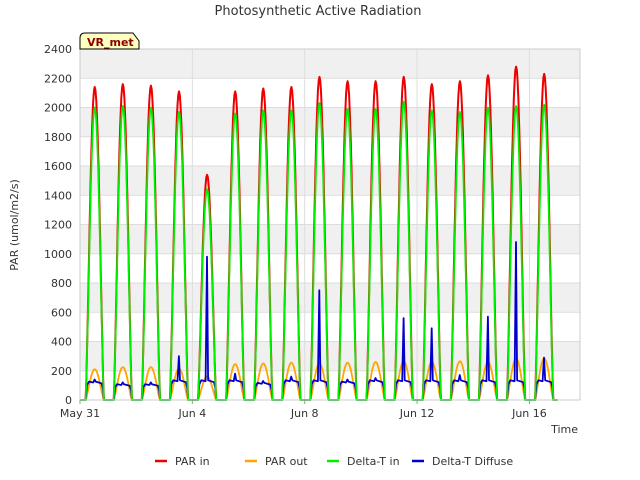 The width and height of the screenshot is (640, 480). I want to click on y-tick-label: 1200, so click(58, 225).